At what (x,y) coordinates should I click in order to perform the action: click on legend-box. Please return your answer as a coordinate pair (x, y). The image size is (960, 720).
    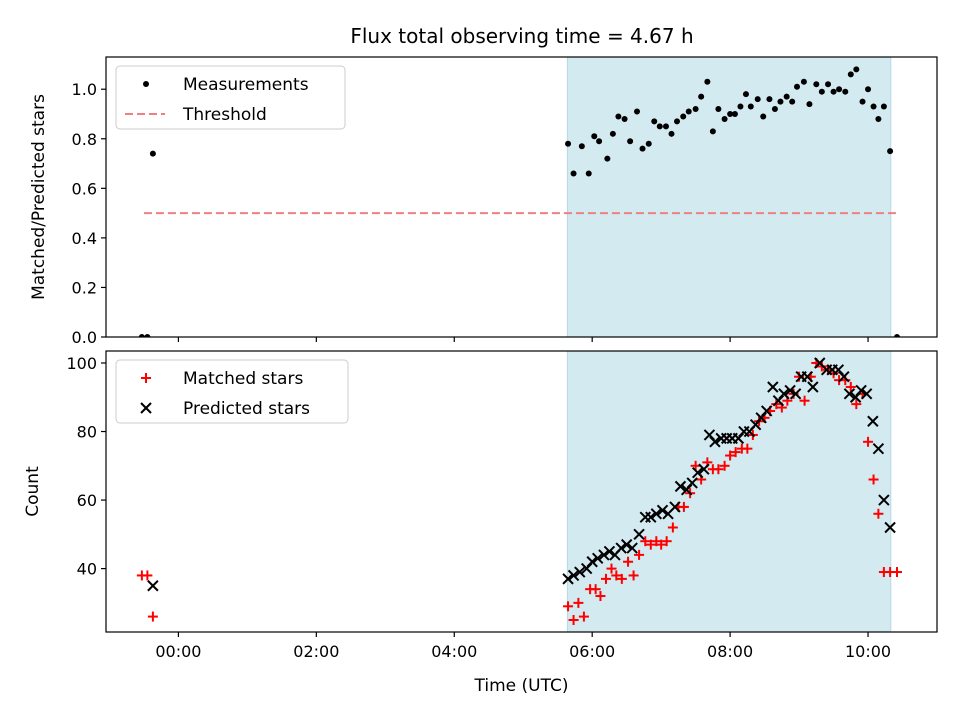
    Looking at the image, I should click on (230, 97).